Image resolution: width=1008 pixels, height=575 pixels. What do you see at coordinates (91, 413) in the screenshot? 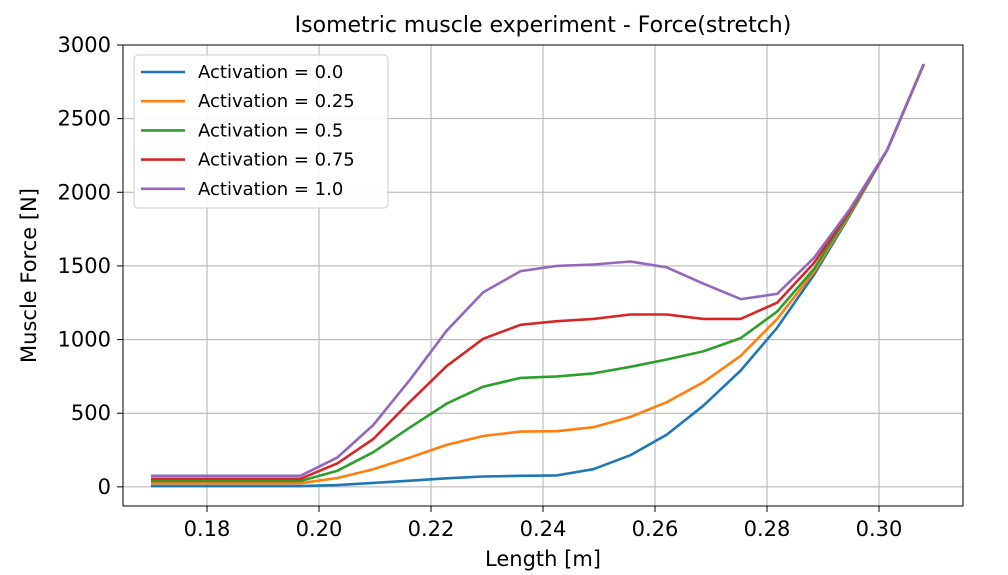
I see `y-tick-label: 500` at bounding box center [91, 413].